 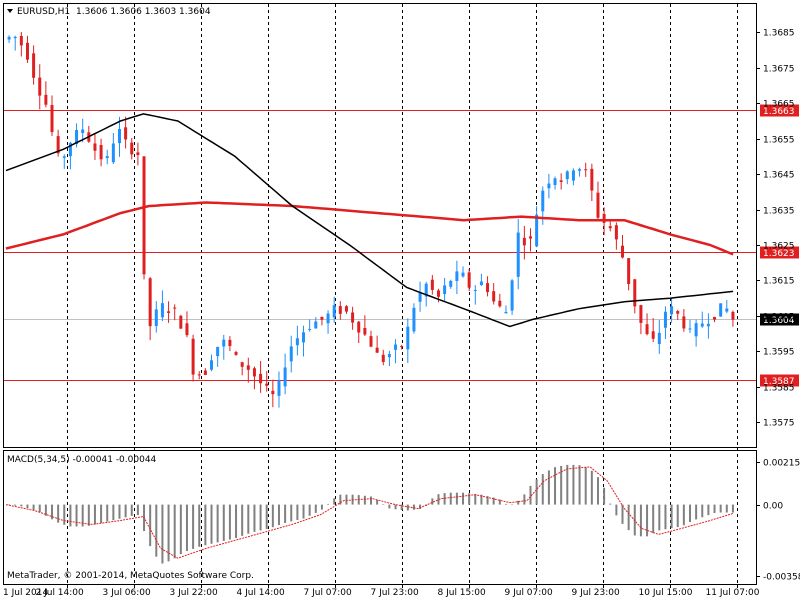 I want to click on price-level-label: 1.3623, so click(x=779, y=254).